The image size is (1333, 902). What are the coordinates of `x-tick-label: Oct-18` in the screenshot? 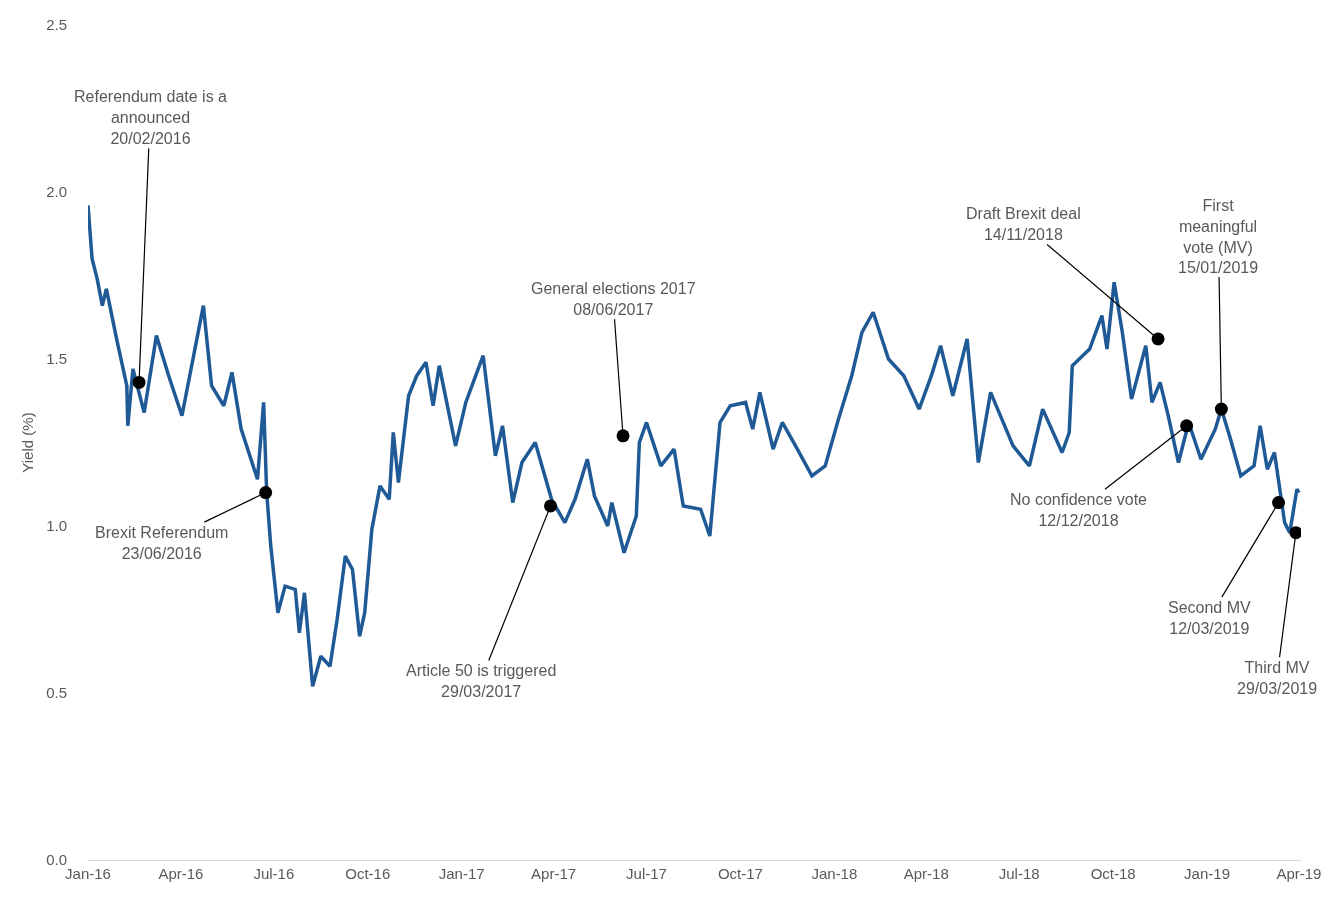 It's located at (1113, 873).